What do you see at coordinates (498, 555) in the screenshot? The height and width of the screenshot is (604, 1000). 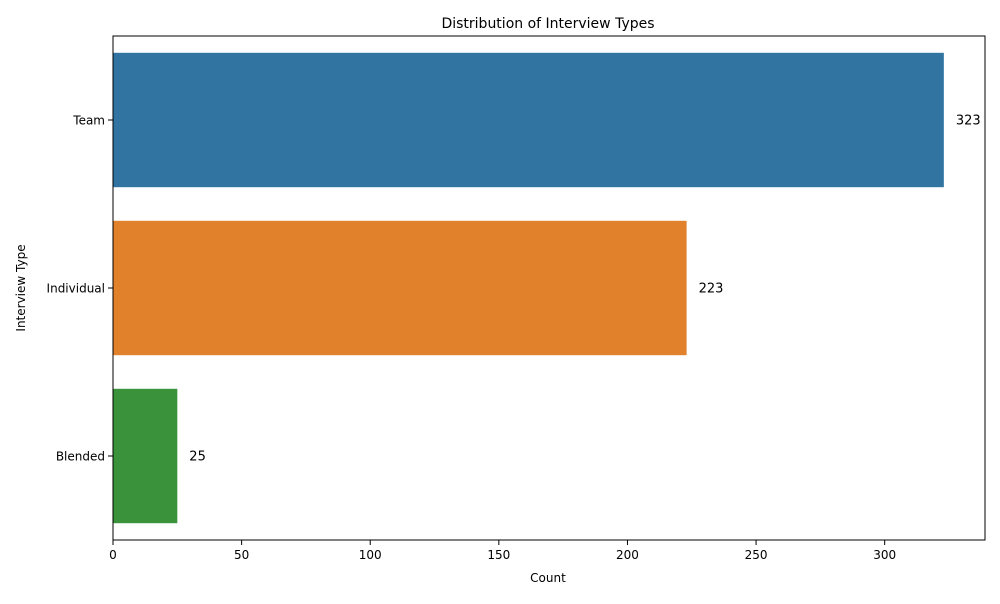 I see `x-tick-label: 150` at bounding box center [498, 555].